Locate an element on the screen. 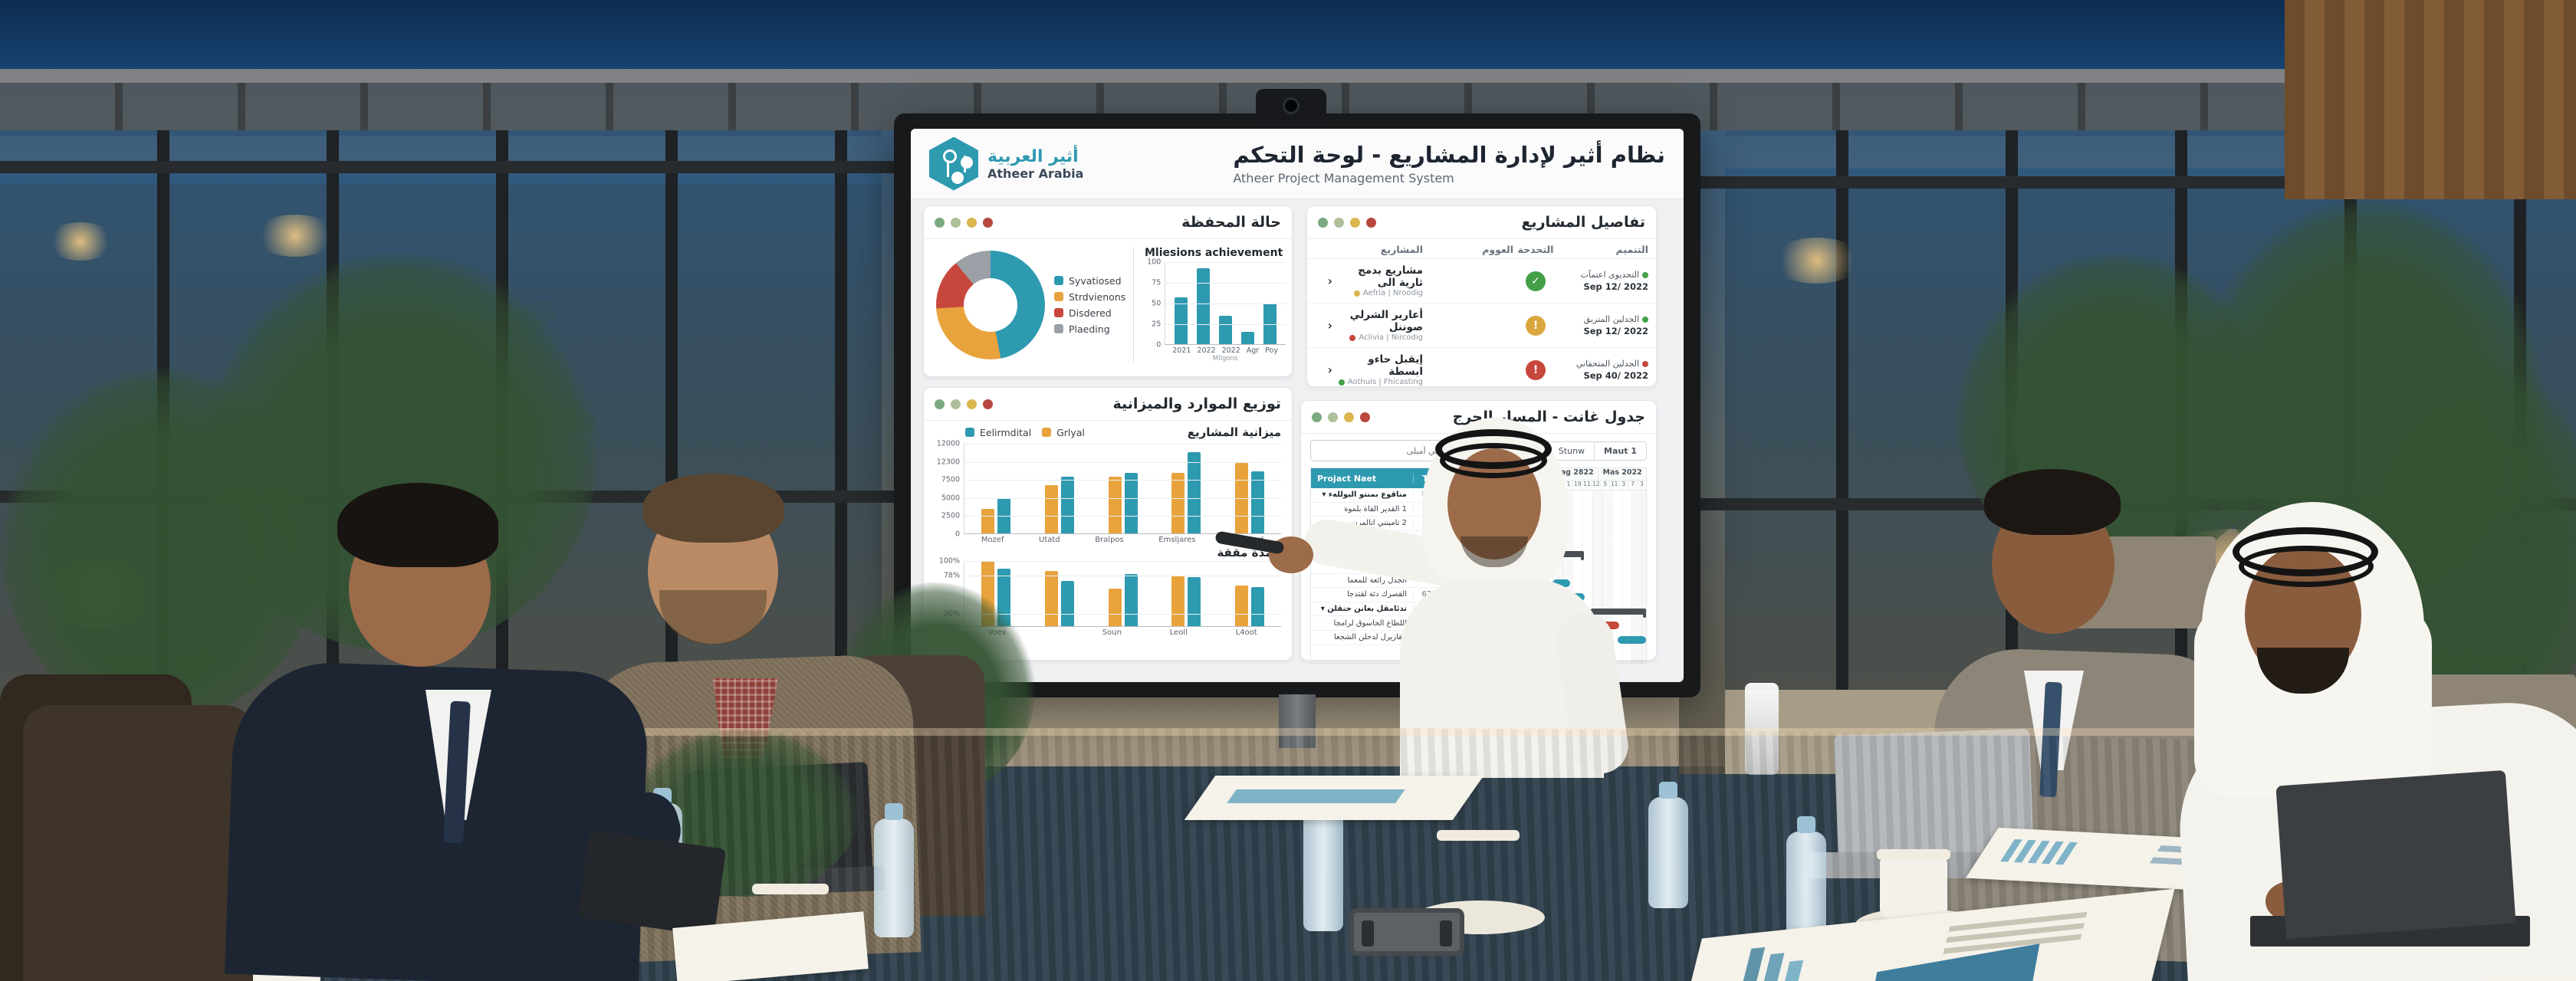 This screenshot has height=981, width=2576. legend-label: Disdered is located at coordinates (1090, 313).